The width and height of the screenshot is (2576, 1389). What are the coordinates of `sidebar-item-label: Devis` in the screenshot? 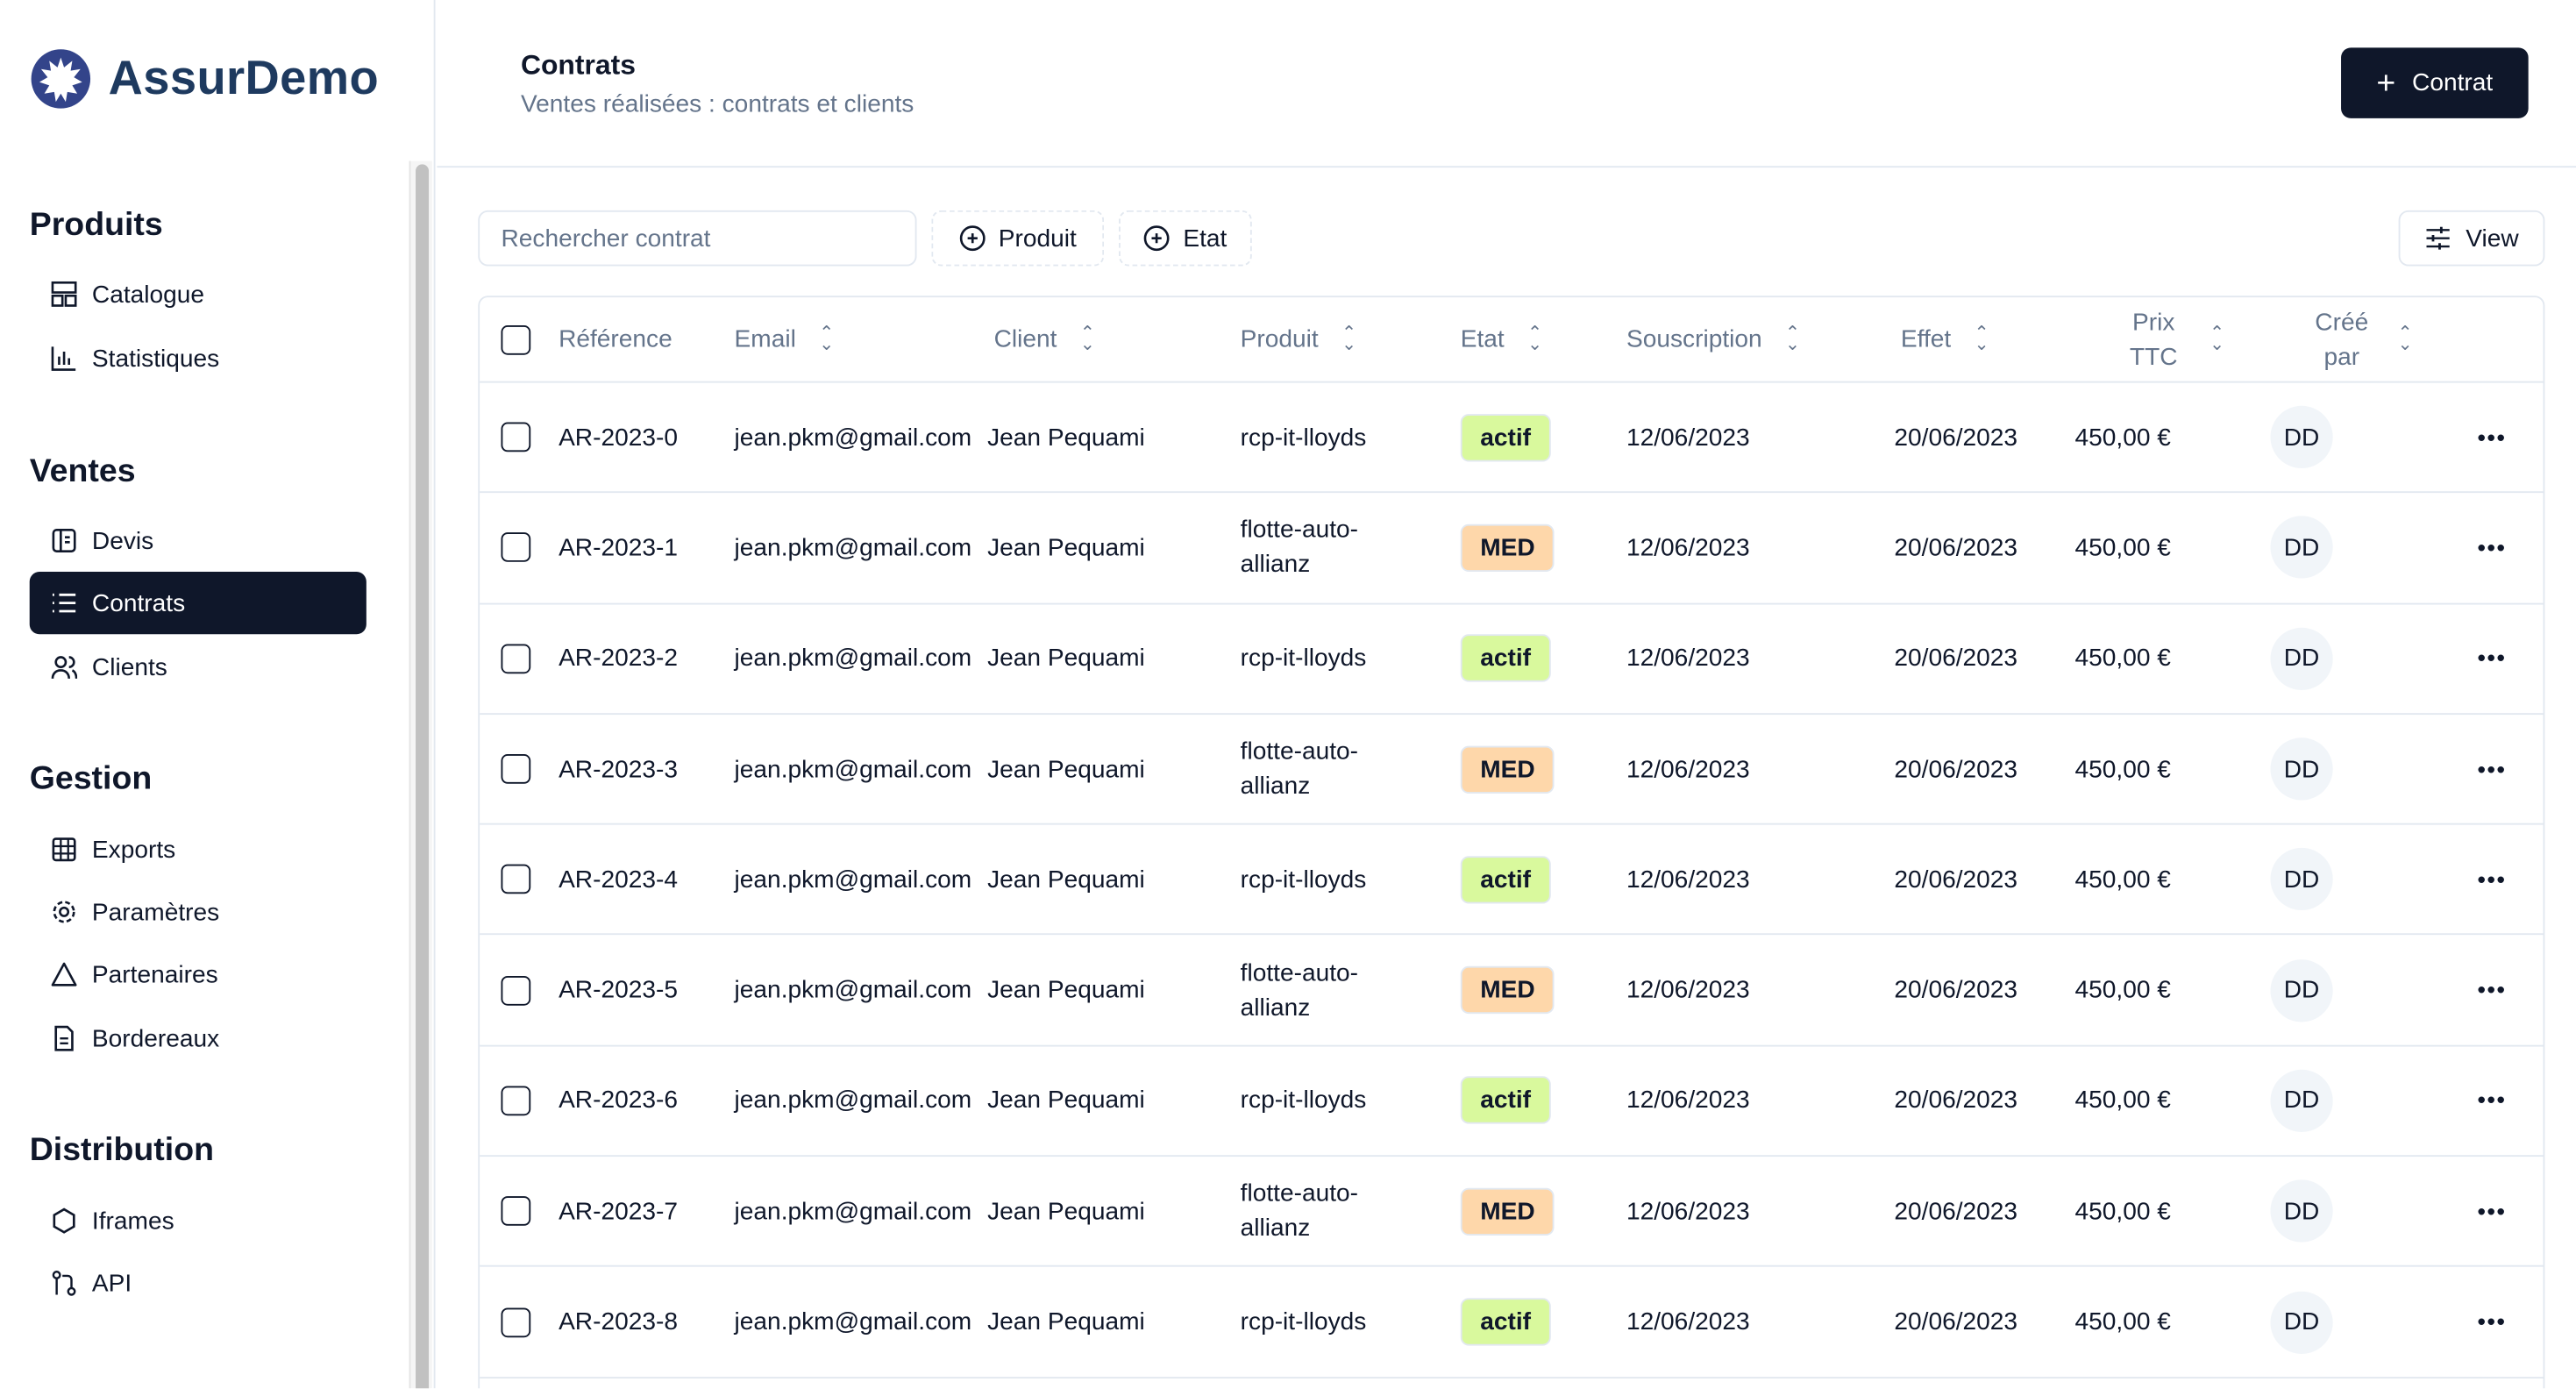 It's located at (122, 540).